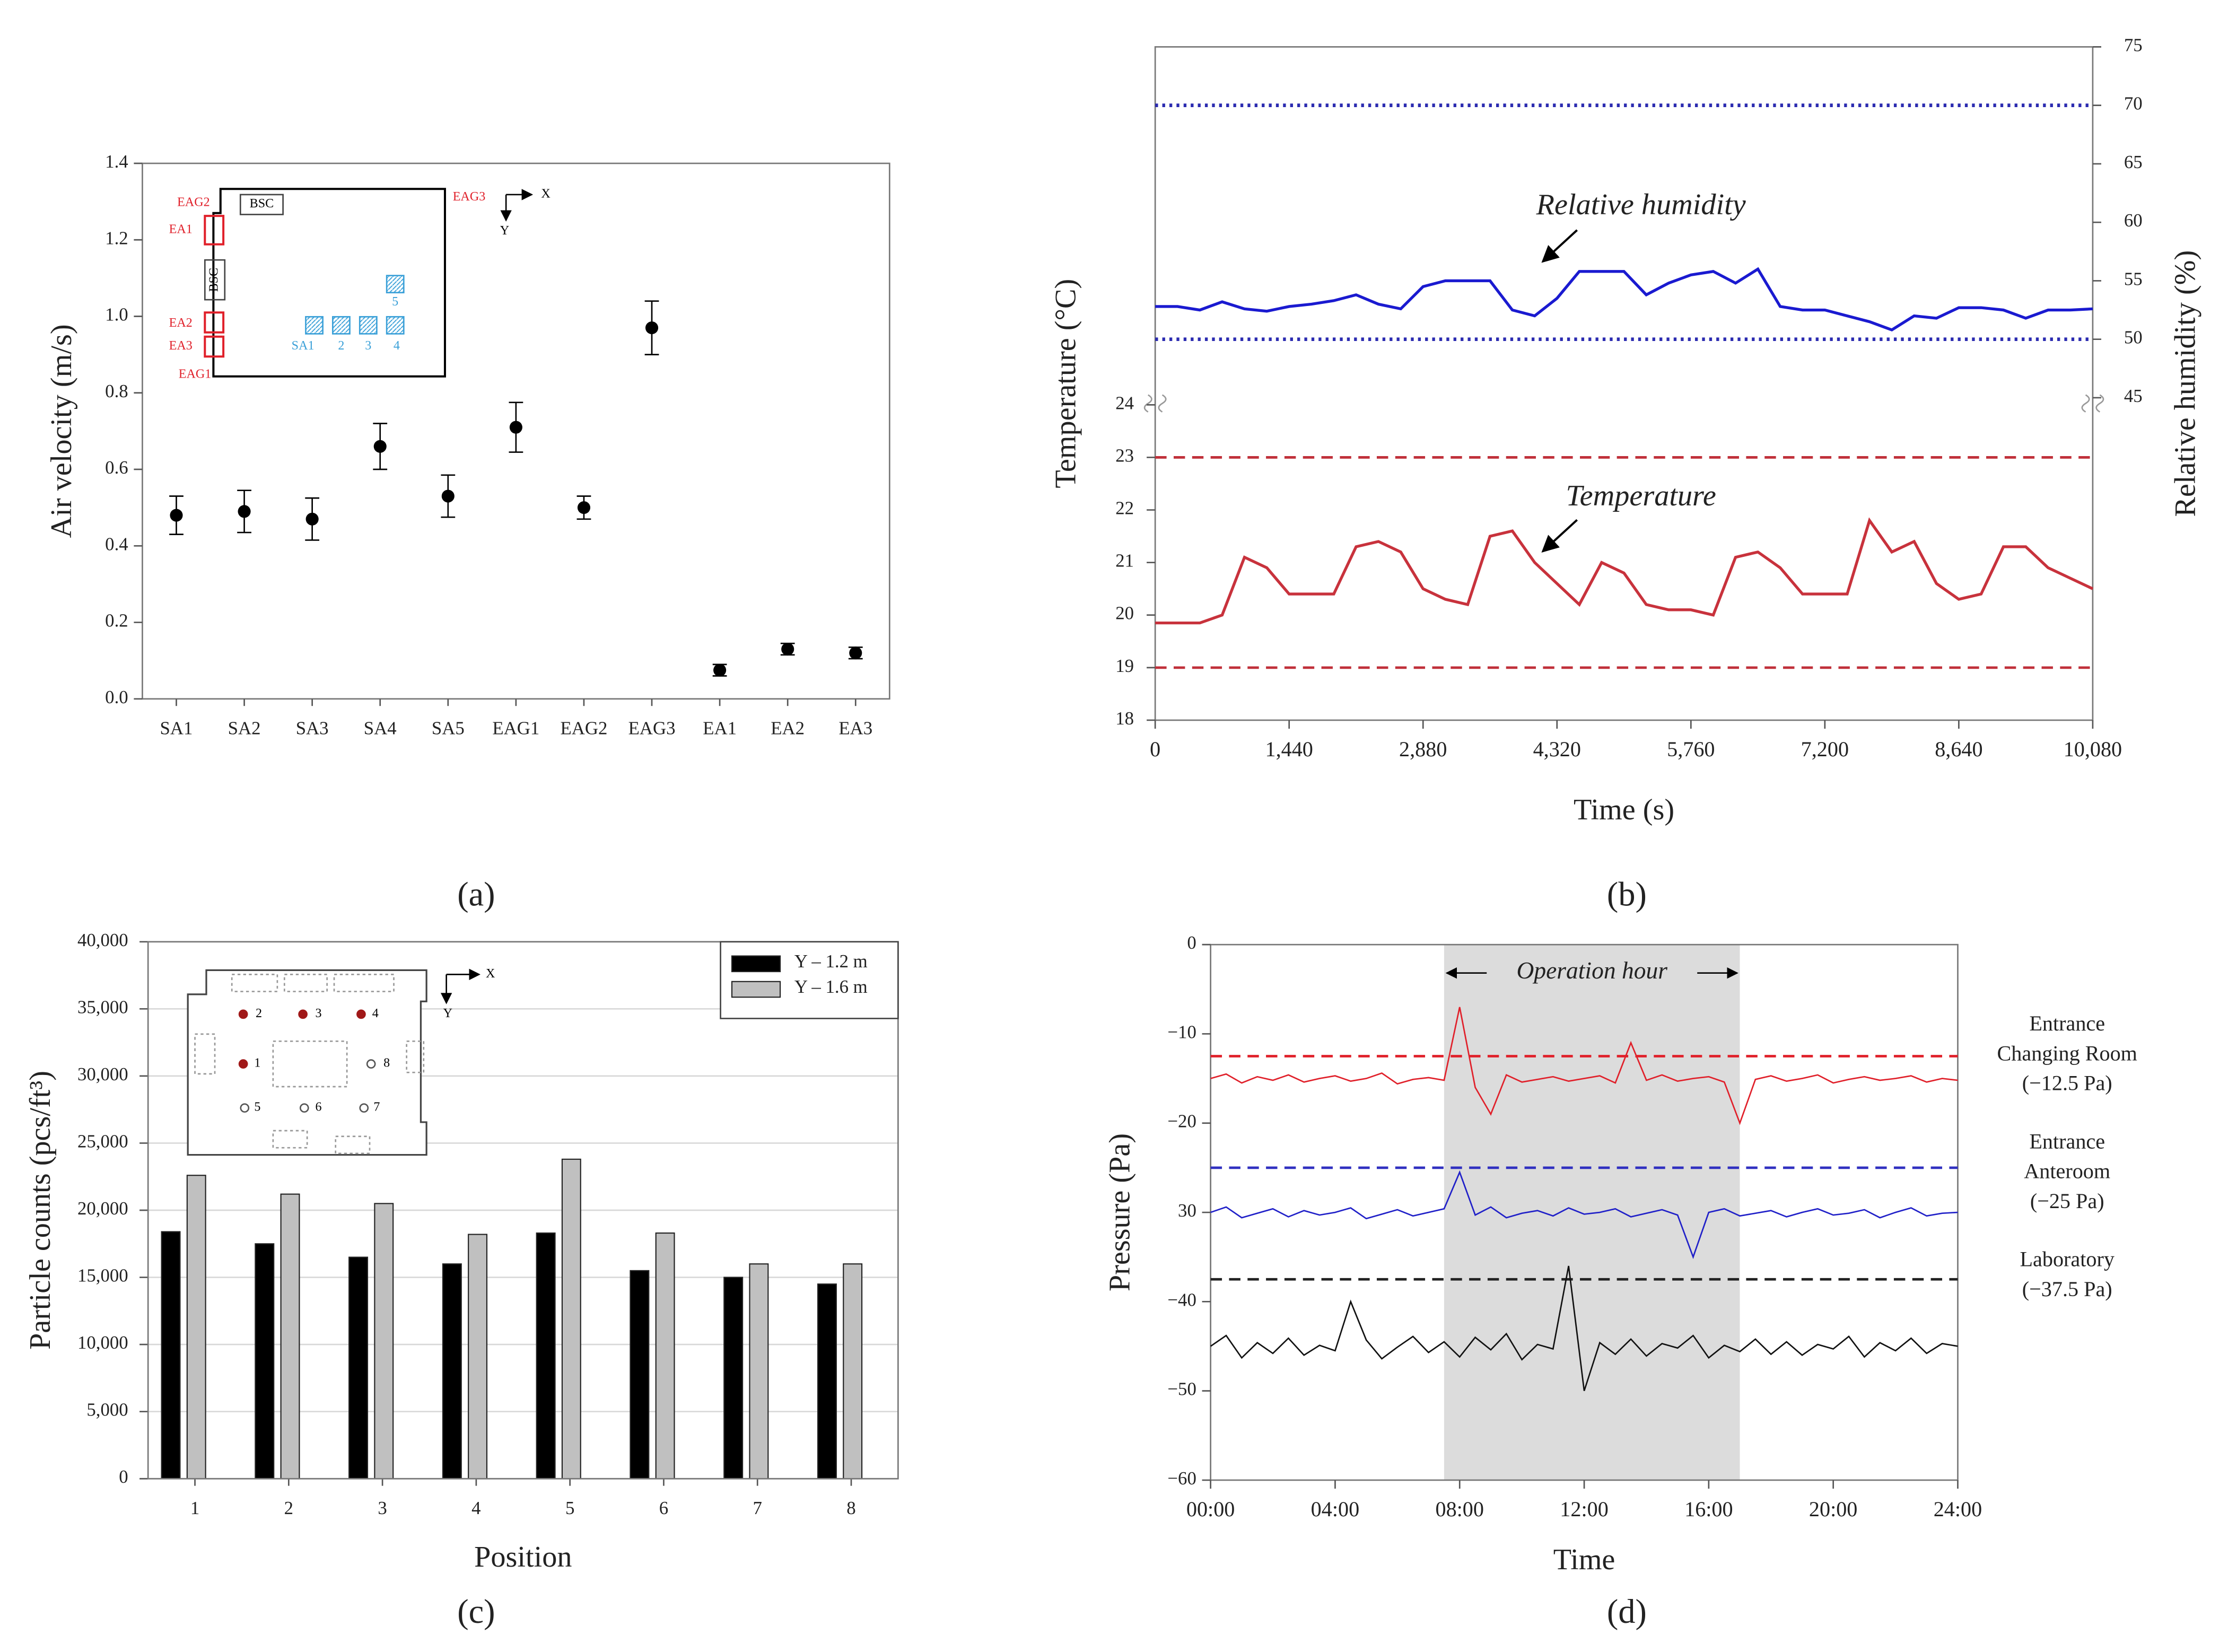  What do you see at coordinates (523, 1211) in the screenshot?
I see `plot-frame` at bounding box center [523, 1211].